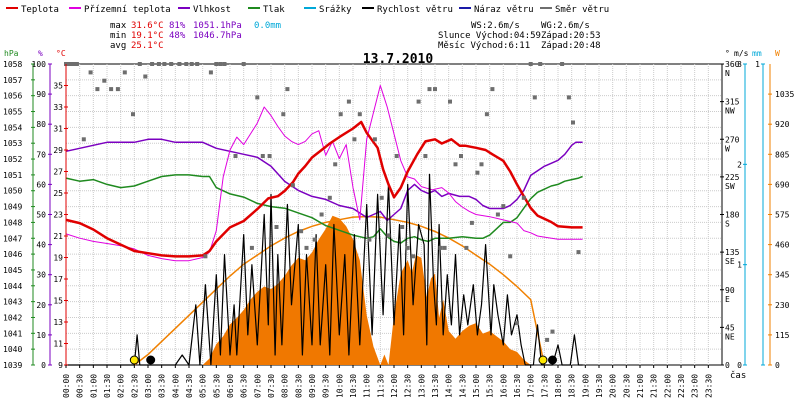 The width and height of the screenshot is (800, 404). Describe the element at coordinates (58, 236) in the screenshot. I see `c-tick-label: 21` at that location.